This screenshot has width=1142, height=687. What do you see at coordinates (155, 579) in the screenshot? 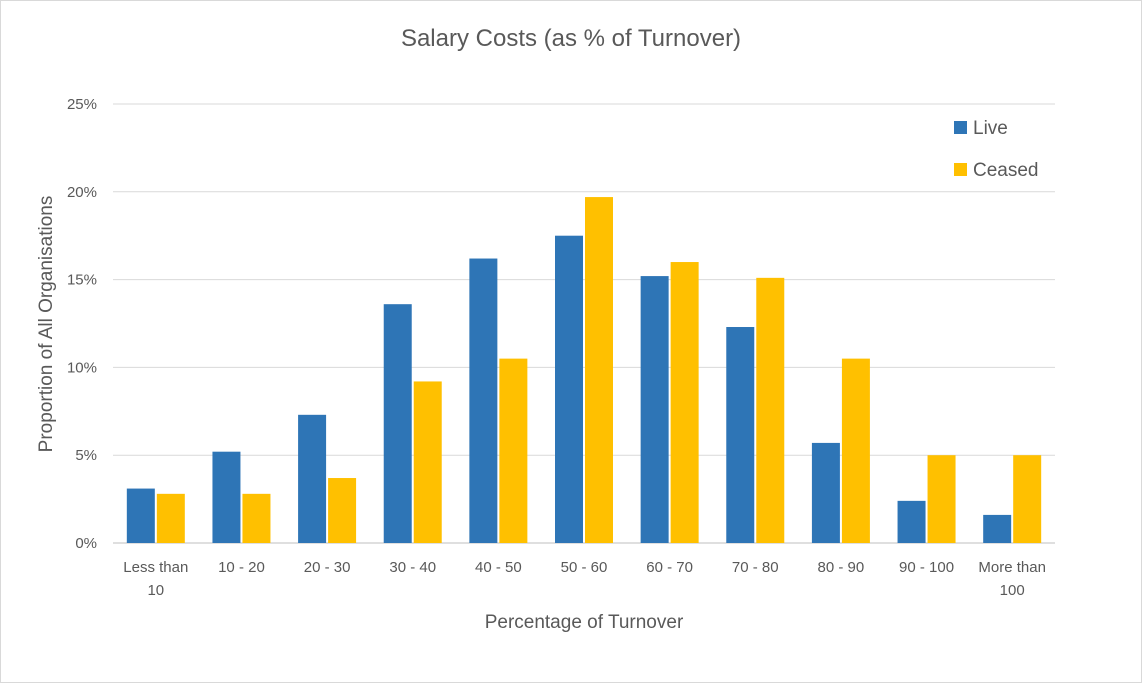
I see `x-tick-label: Less than 10` at bounding box center [155, 579].